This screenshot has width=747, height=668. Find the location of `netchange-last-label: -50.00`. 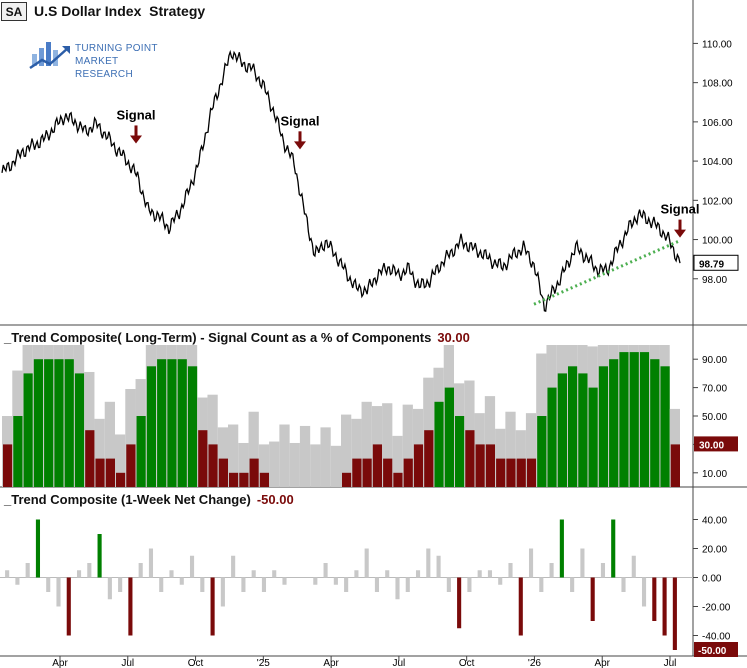

netchange-last-label: -50.00 is located at coordinates (712, 651).